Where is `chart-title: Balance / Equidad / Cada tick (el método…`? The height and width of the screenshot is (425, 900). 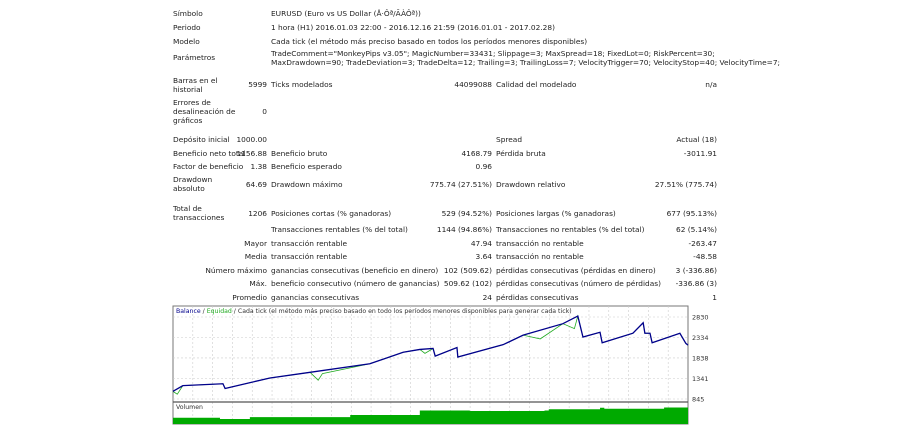
chart-title: Balance / Equidad / Cada tick (el método… is located at coordinates (374, 311).